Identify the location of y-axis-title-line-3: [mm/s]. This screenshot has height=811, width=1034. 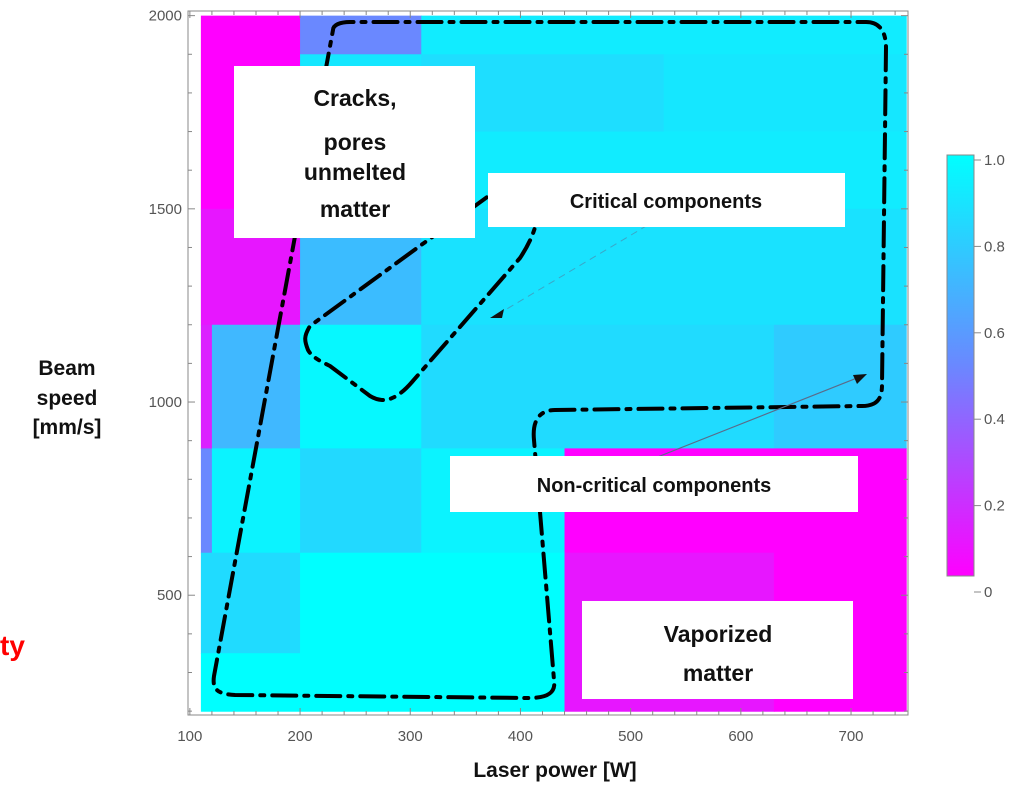
(67, 427).